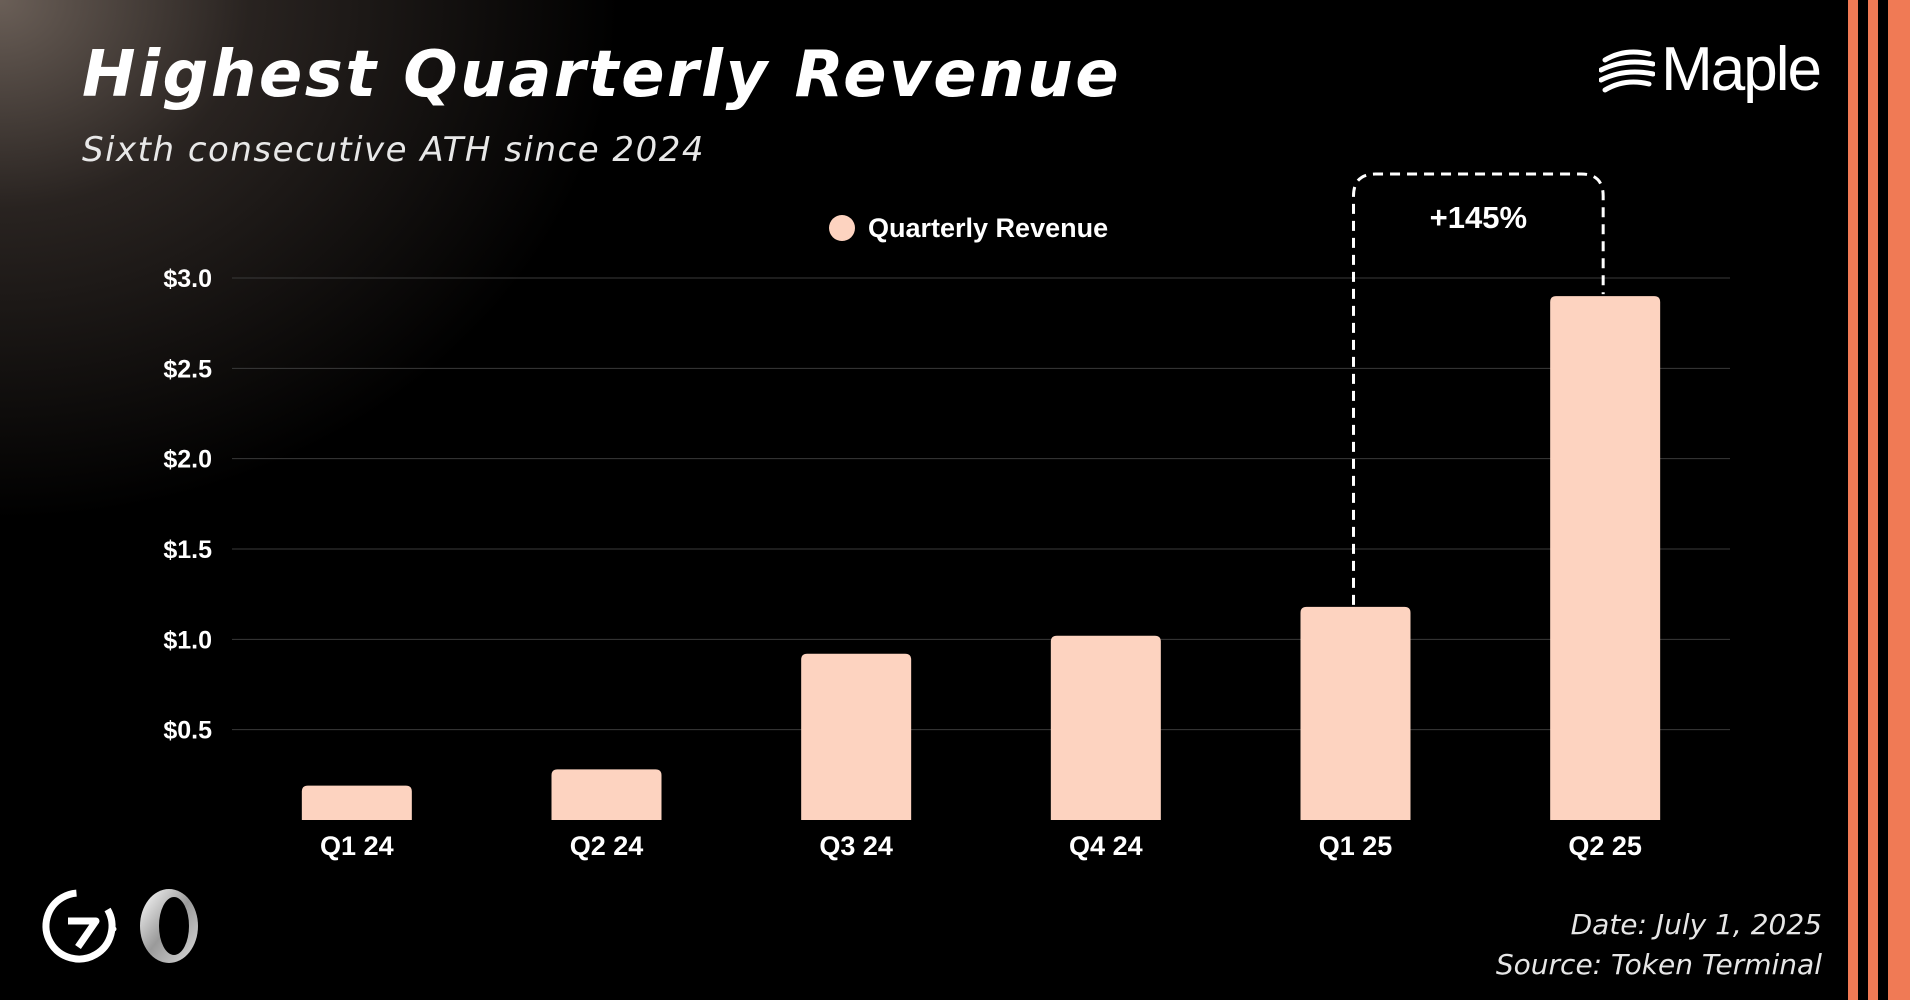 This screenshot has height=1000, width=1910. I want to click on growth-annotation: +145%, so click(1478, 217).